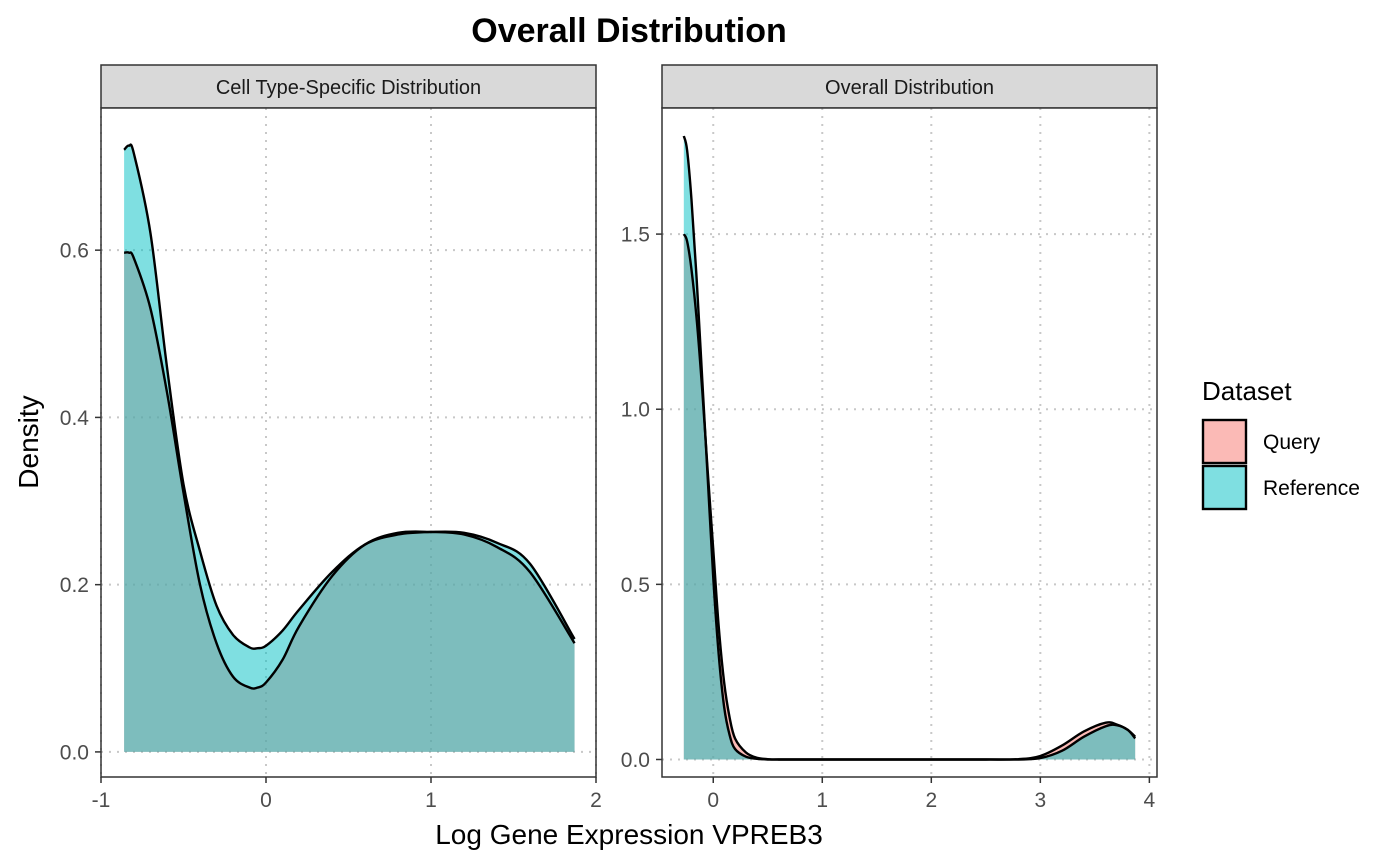 This screenshot has height=866, width=1400. What do you see at coordinates (635, 235) in the screenshot?
I see `y-tick-label: 1.5` at bounding box center [635, 235].